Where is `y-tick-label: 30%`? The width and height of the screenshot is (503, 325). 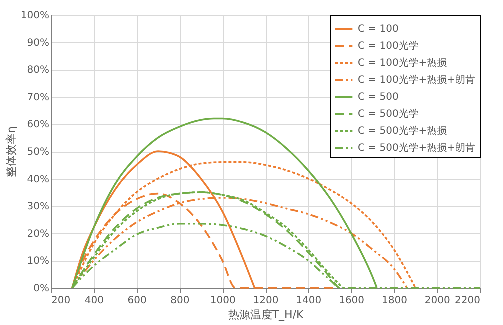 y-tick-label: 30% is located at coordinates (38, 207).